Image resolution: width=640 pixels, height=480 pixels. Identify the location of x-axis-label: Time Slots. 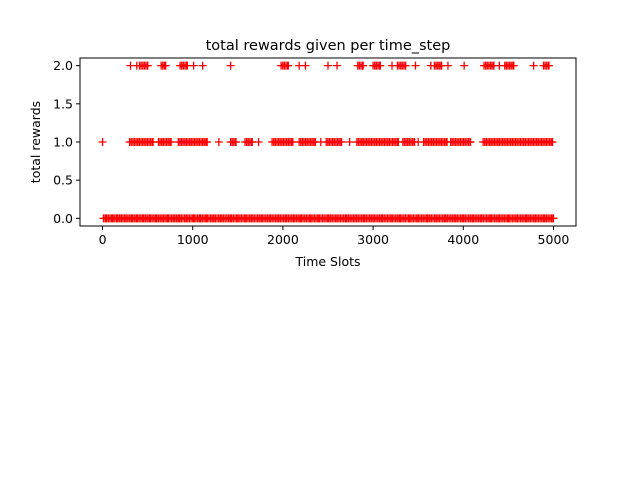
(327, 261).